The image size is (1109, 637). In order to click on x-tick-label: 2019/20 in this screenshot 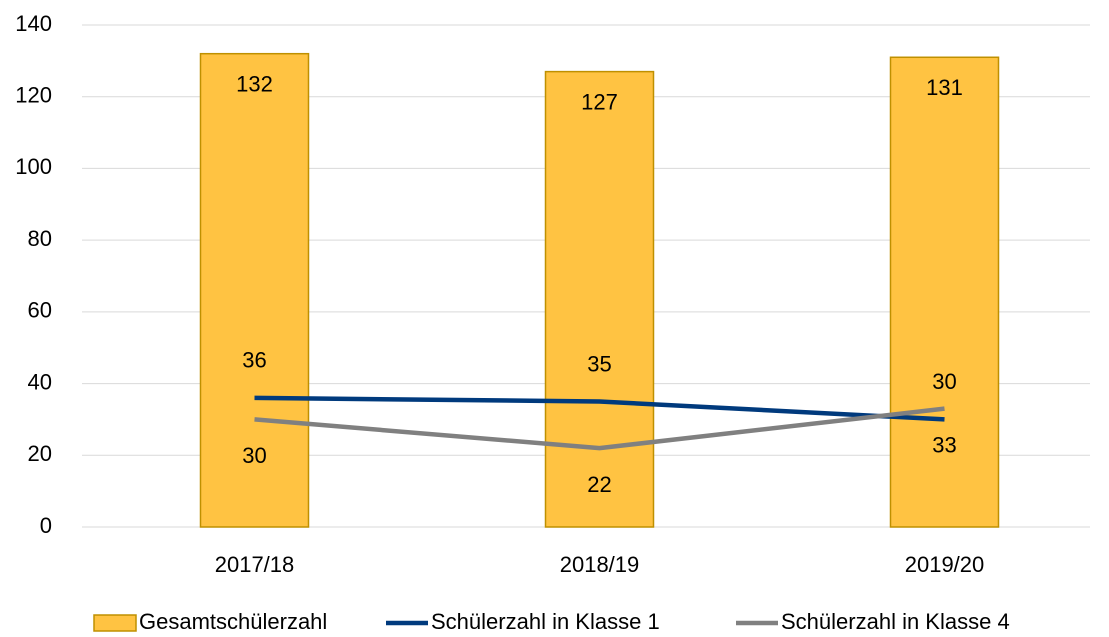, I will do `click(945, 564)`.